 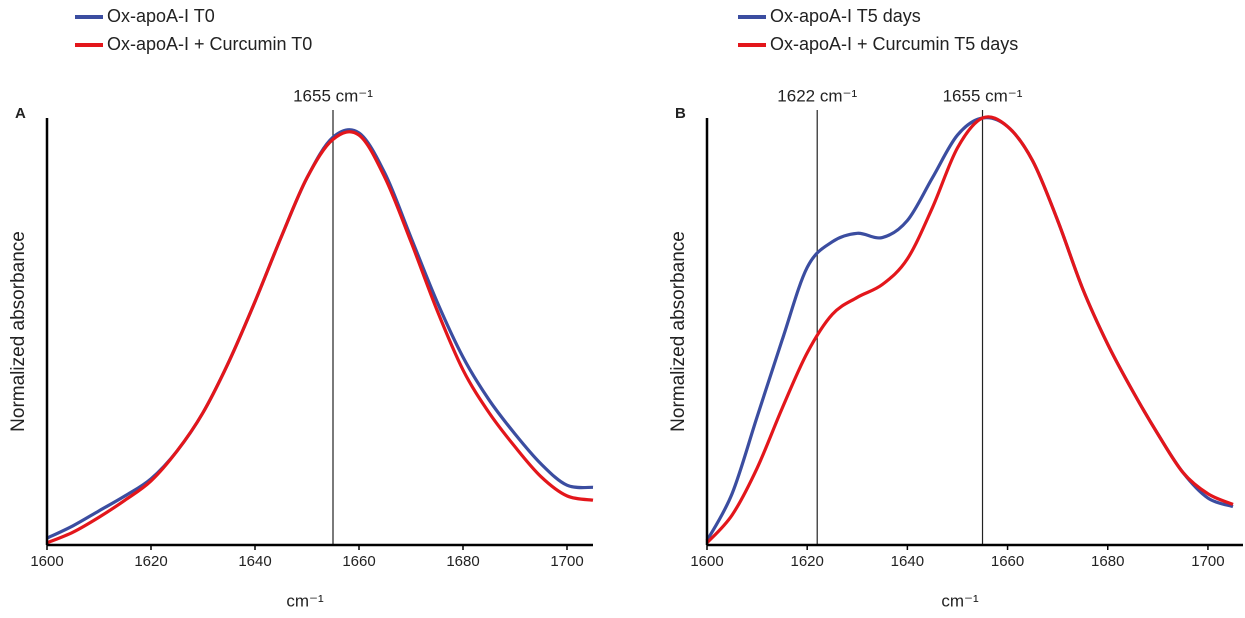 I want to click on annotation-label: 1622 cm⁻¹, so click(x=817, y=95).